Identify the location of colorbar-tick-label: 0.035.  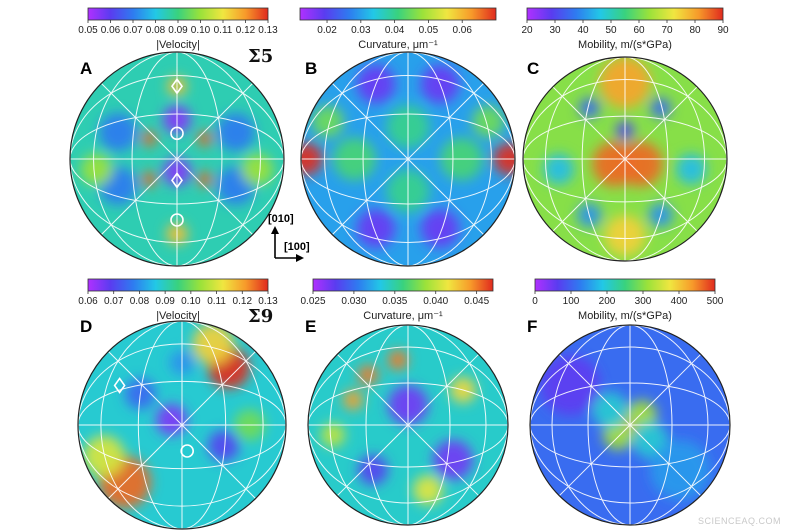
(394, 301).